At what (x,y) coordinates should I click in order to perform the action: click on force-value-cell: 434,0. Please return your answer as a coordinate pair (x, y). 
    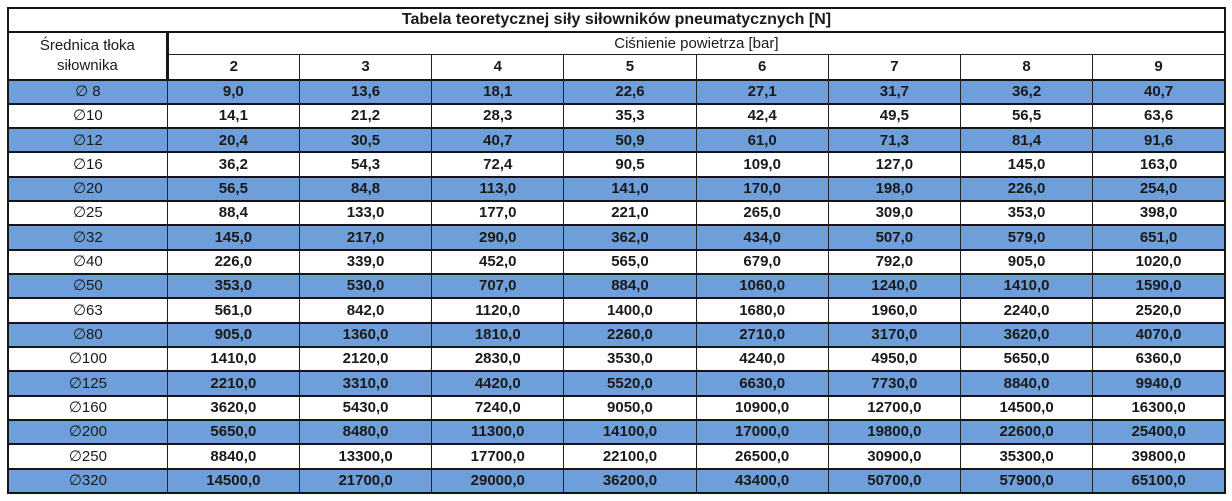
    Looking at the image, I should click on (762, 237).